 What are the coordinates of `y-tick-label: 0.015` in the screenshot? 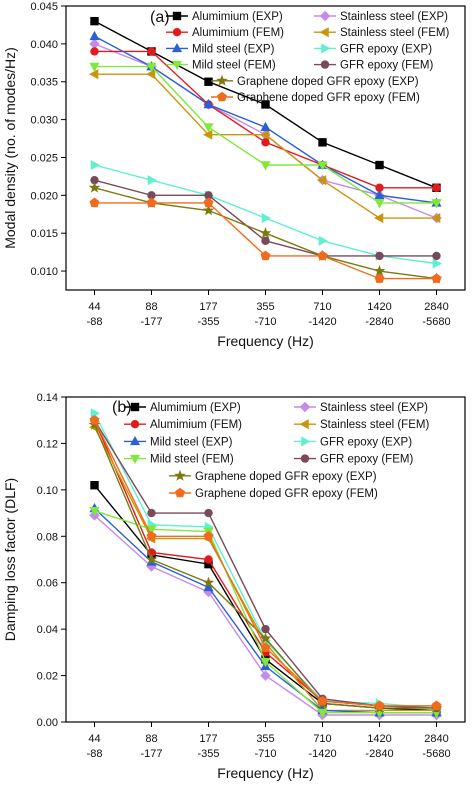 It's located at (44, 234).